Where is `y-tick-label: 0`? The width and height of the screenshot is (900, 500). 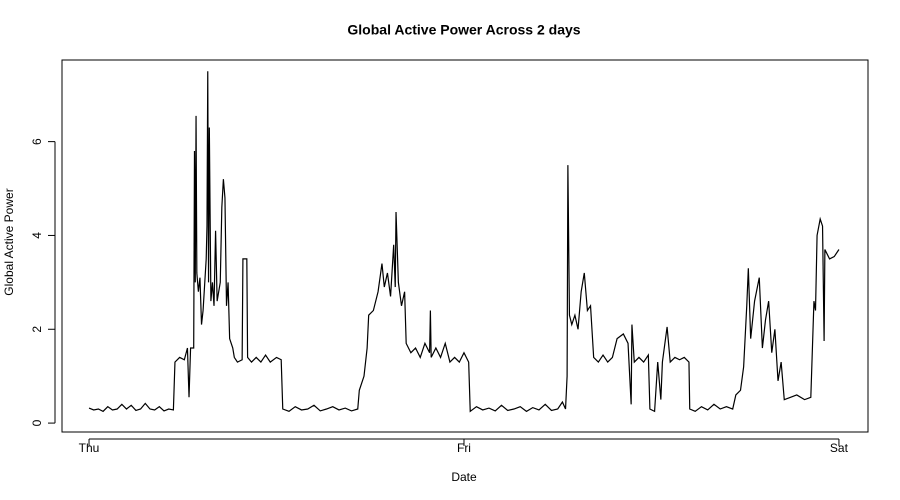 y-tick-label: 0 is located at coordinates (37, 422).